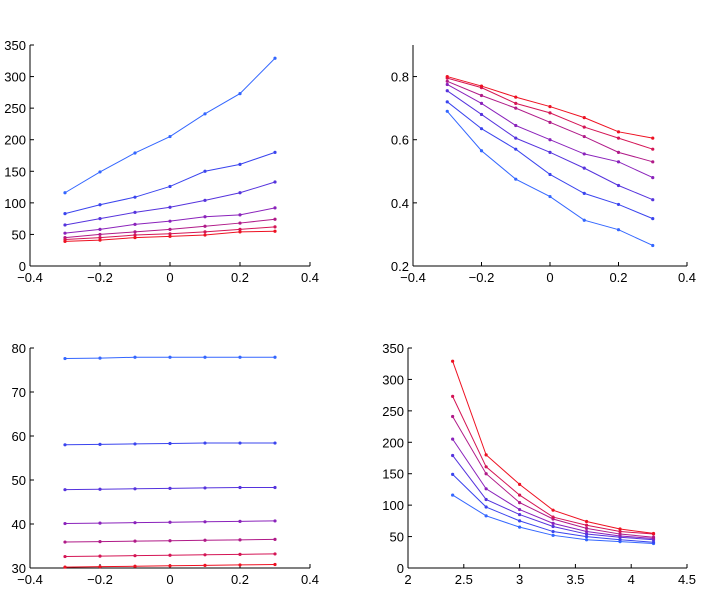 This screenshot has height=591, width=708. What do you see at coordinates (240, 579) in the screenshot?
I see `x-tick-label: 0.2` at bounding box center [240, 579].